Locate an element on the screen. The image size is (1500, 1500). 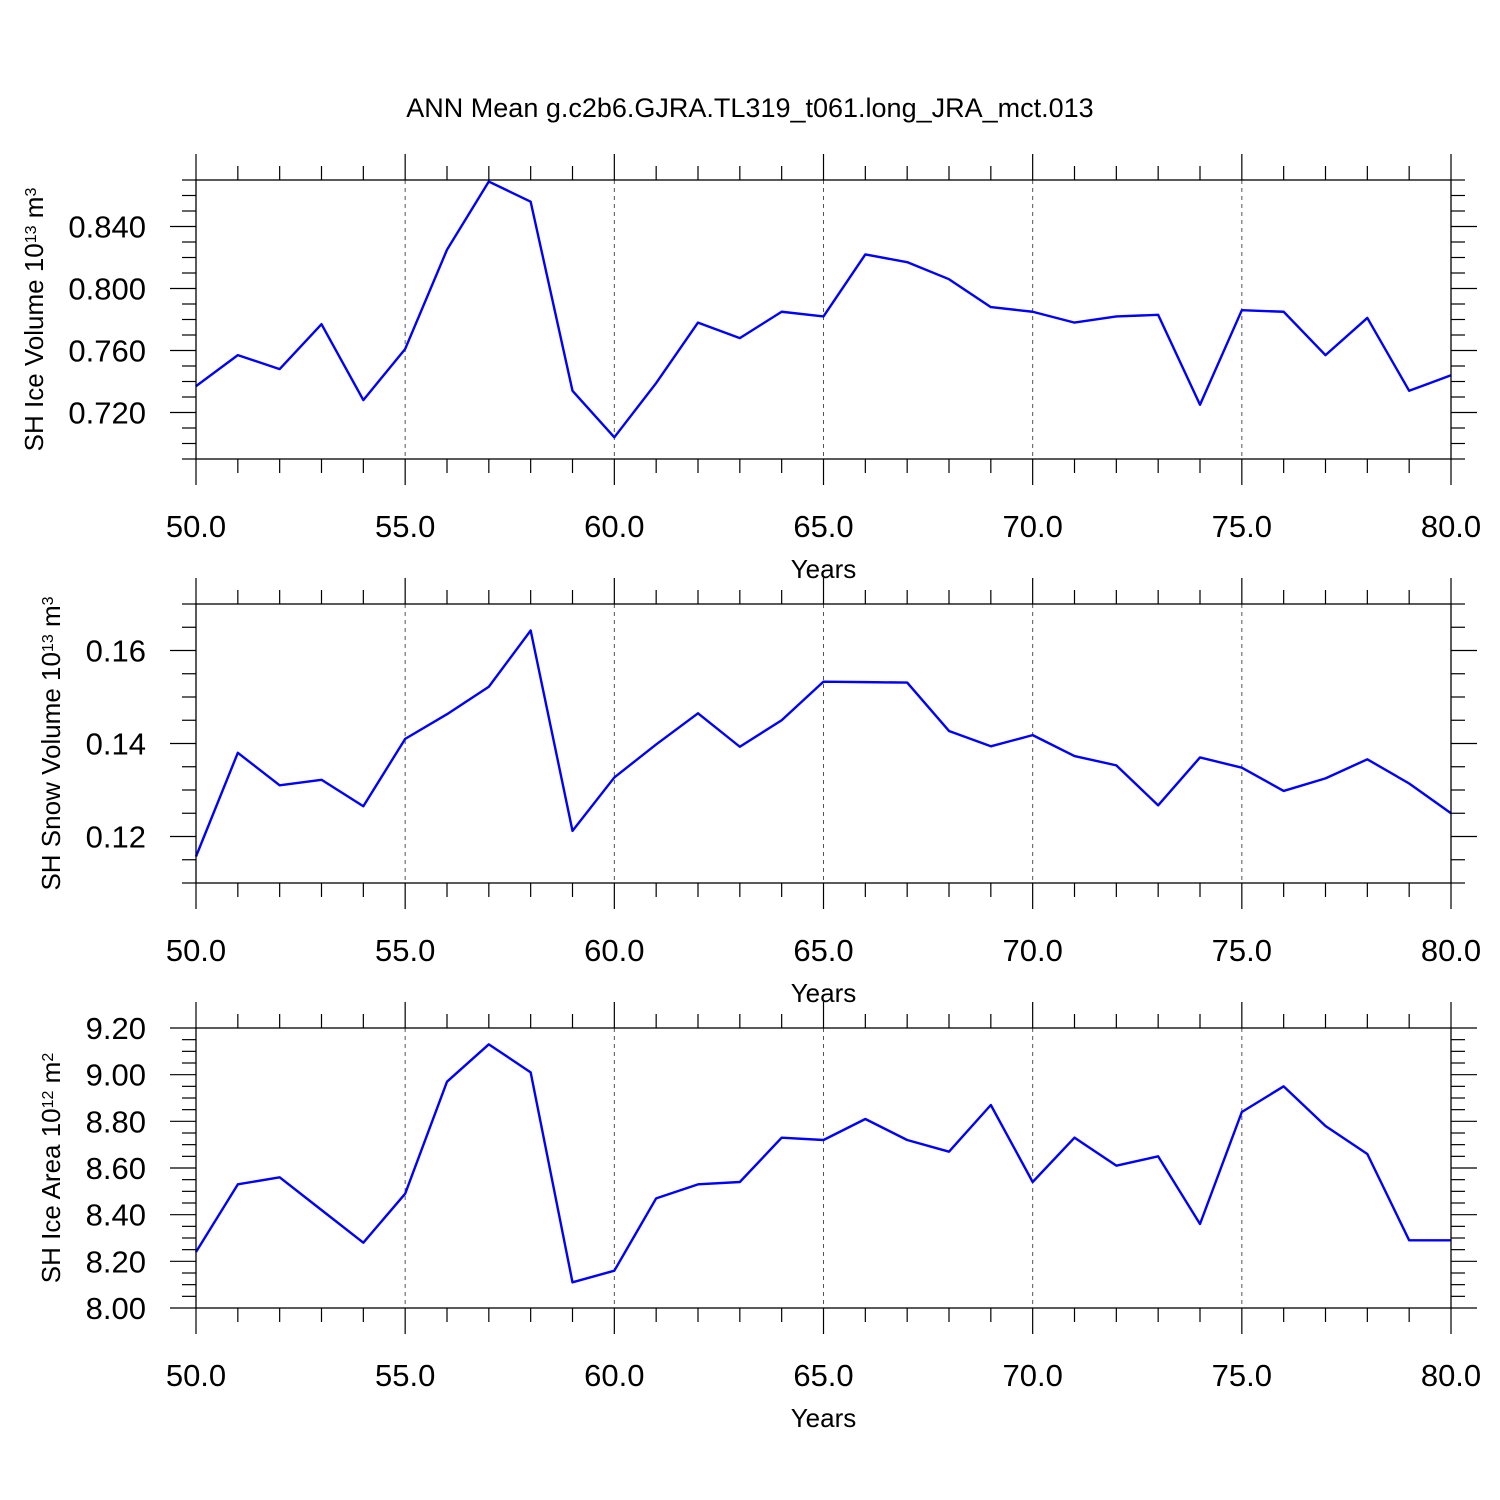
y-tick-label: 8.20 is located at coordinates (116, 1261).